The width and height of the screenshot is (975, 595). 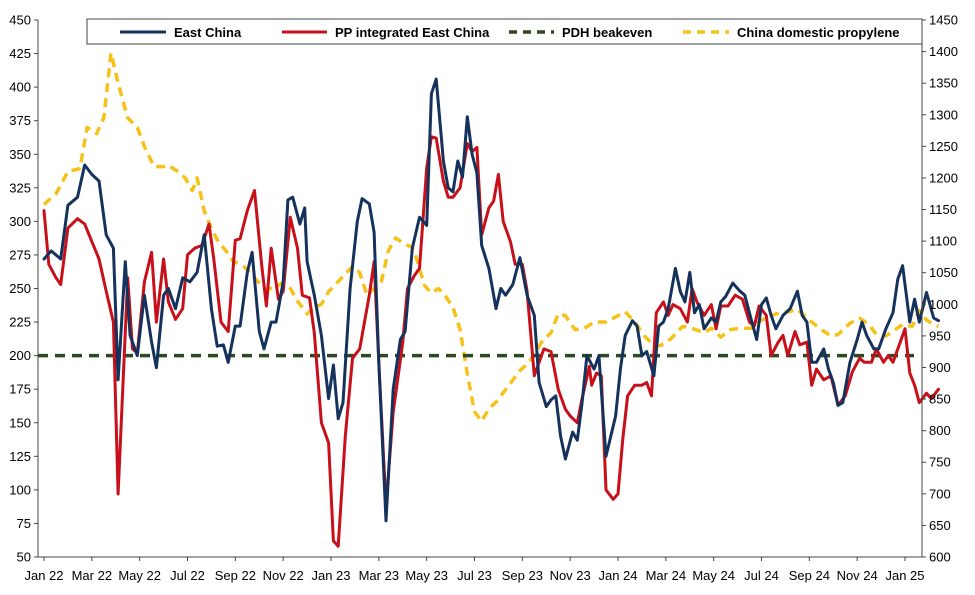 What do you see at coordinates (20, 53) in the screenshot?
I see `left-tick-label: 425` at bounding box center [20, 53].